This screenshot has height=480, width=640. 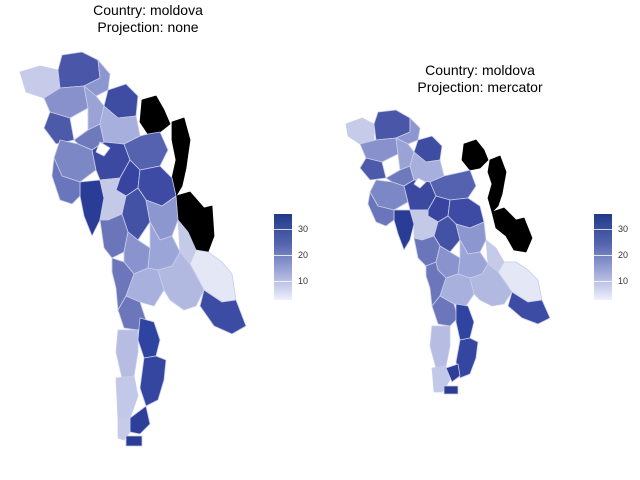 I want to click on map-title: Country: moldova Projection: mercator, so click(x=480, y=79).